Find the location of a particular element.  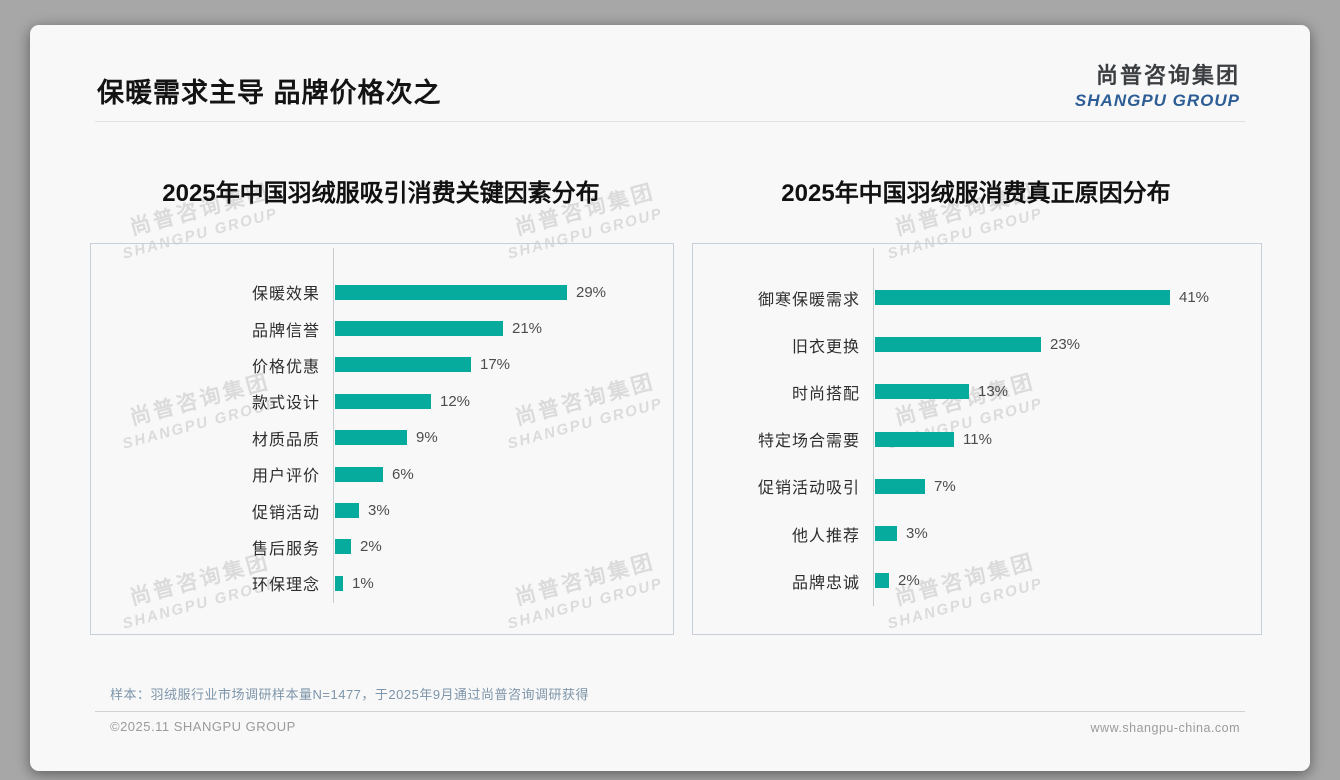

footer-divider is located at coordinates (670, 711).